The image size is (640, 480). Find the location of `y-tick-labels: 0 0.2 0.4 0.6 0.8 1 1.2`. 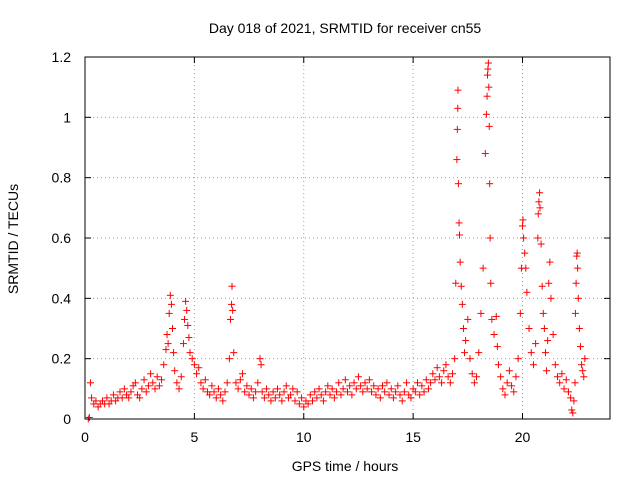

y-tick-labels: 0 0.2 0.4 0.6 0.8 1 1.2 is located at coordinates (62, 238).